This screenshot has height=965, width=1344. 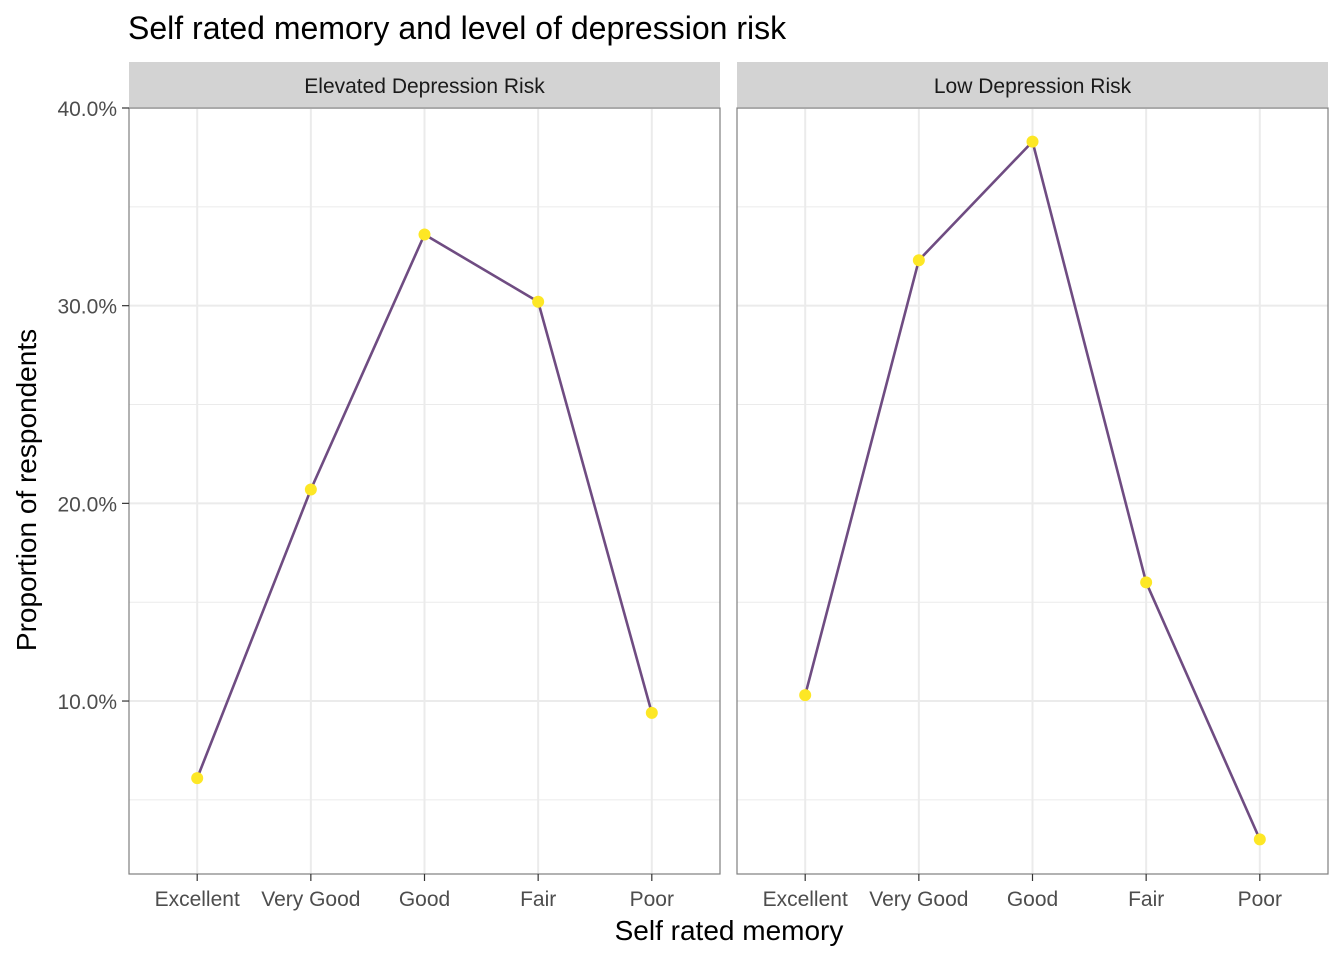 What do you see at coordinates (26, 490) in the screenshot?
I see `y-axis-label: Proportion of respondents` at bounding box center [26, 490].